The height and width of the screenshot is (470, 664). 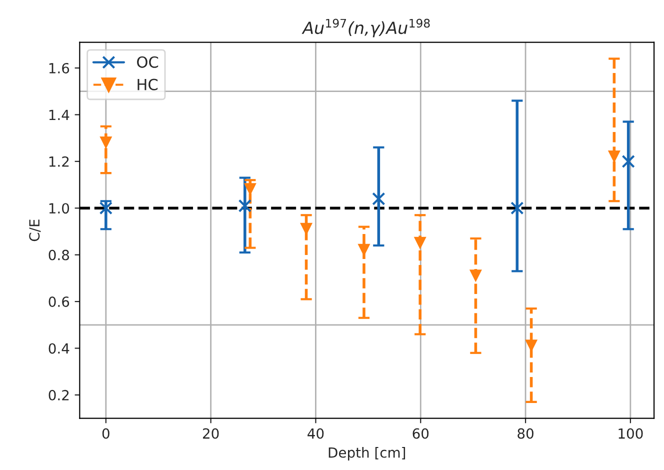 What do you see at coordinates (35, 231) in the screenshot?
I see `y-axis-title: C/E` at bounding box center [35, 231].